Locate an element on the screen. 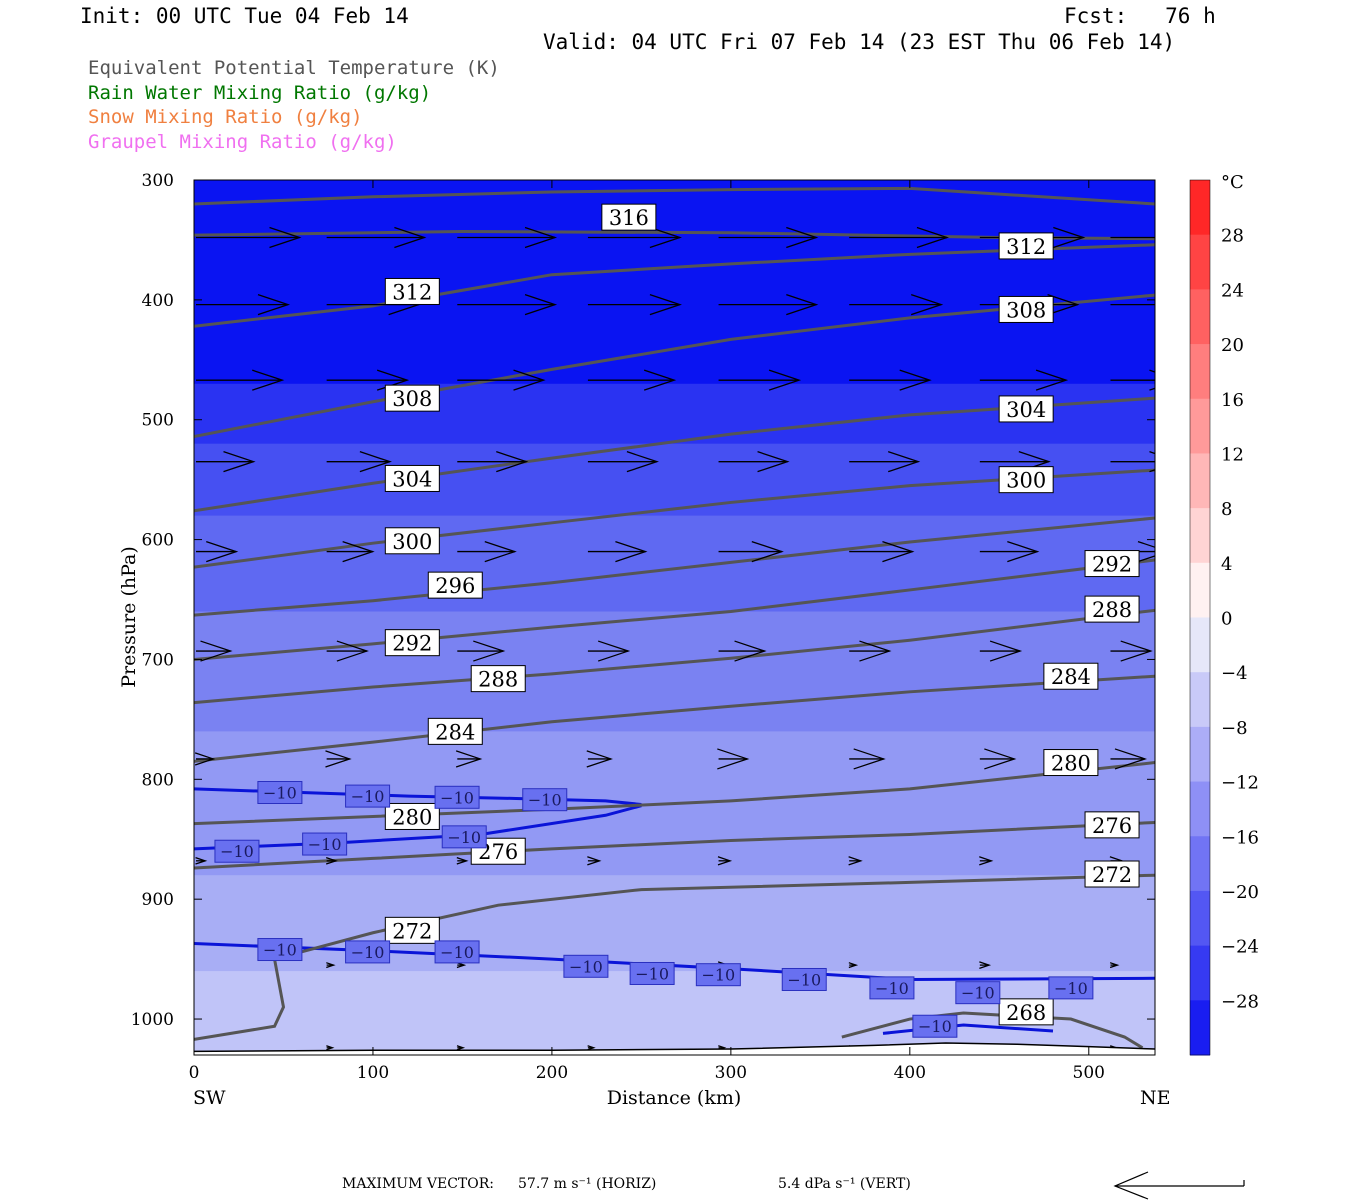  y-axis-title: Pressure (hPa) is located at coordinates (129, 617).